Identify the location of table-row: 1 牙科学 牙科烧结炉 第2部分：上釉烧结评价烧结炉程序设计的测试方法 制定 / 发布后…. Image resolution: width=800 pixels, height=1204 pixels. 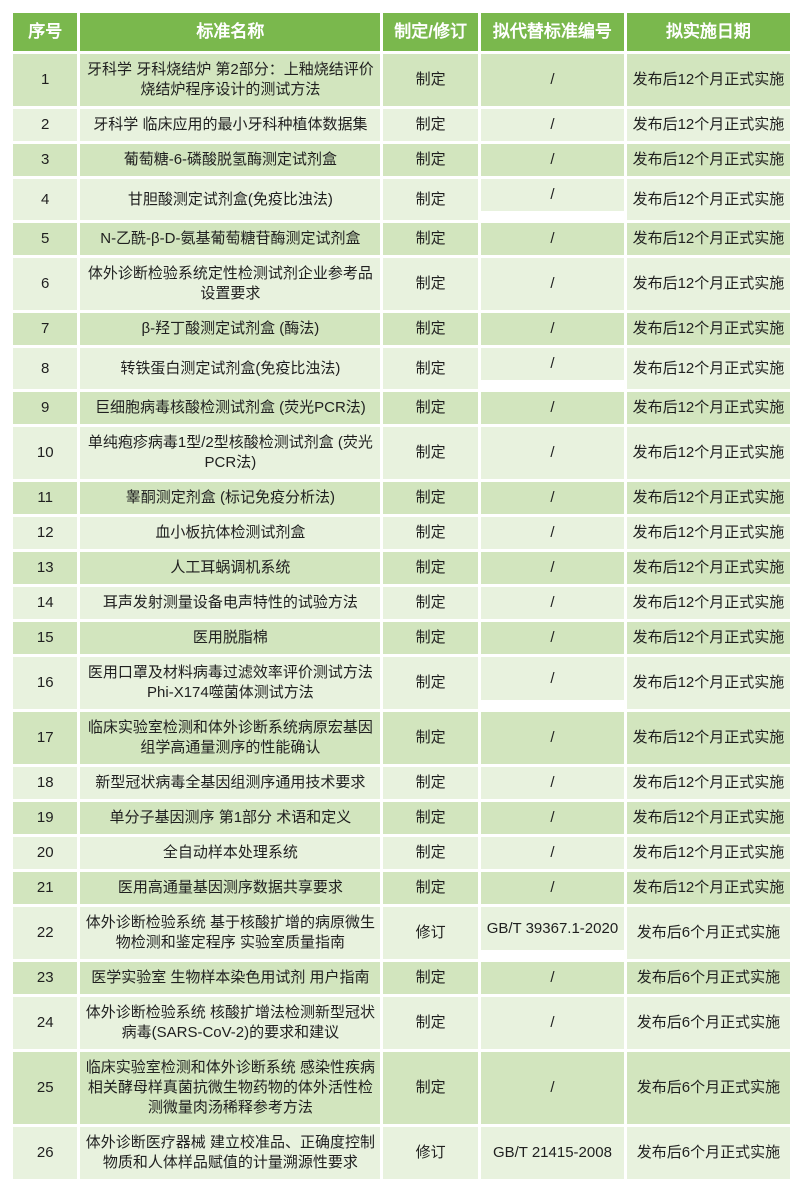
(401, 80).